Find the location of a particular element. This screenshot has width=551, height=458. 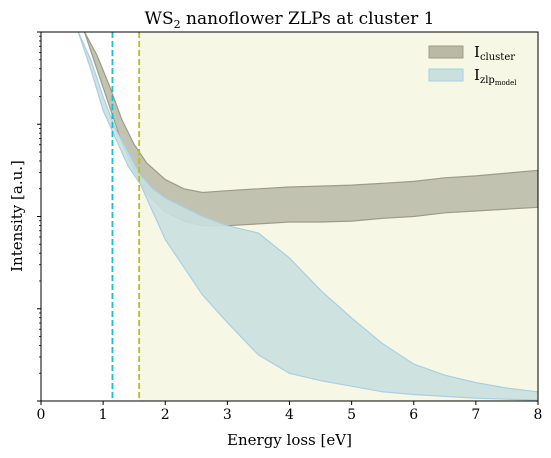

legend-zlp-name: I is located at coordinates (477, 75).